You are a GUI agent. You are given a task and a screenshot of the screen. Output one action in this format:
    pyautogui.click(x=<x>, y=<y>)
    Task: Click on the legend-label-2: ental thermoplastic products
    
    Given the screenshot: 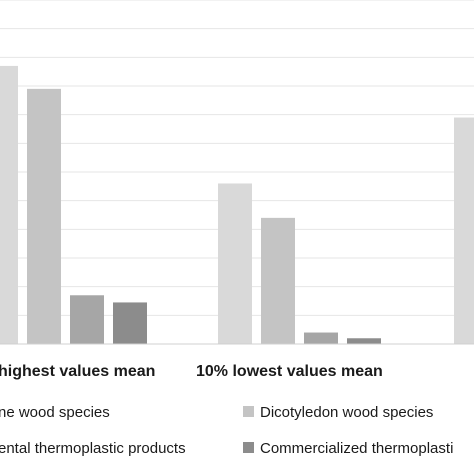 What is the action you would take?
    pyautogui.click(x=93, y=448)
    